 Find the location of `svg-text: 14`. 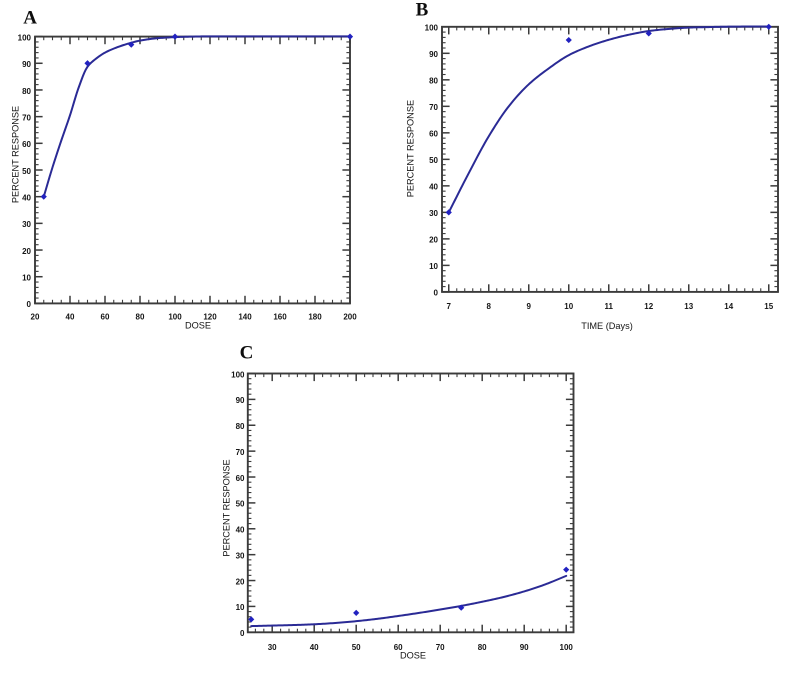

svg-text: 14 is located at coordinates (728, 306).